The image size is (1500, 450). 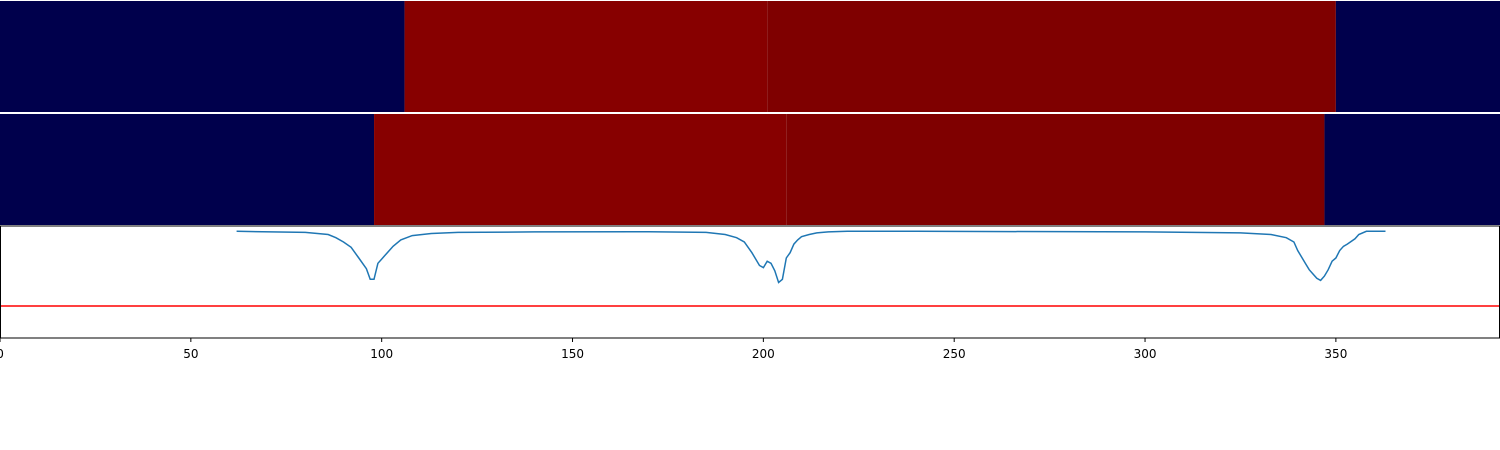 I want to click on x-tick-label: 200, so click(x=763, y=354).